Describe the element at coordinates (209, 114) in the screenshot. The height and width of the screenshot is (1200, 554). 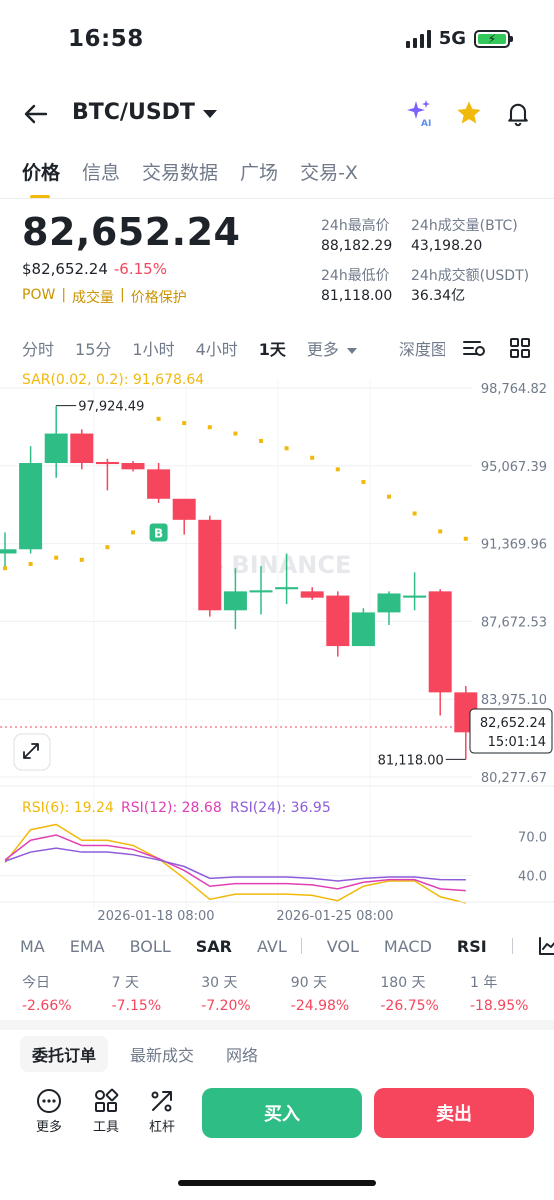
I see `caret-down-icon` at that location.